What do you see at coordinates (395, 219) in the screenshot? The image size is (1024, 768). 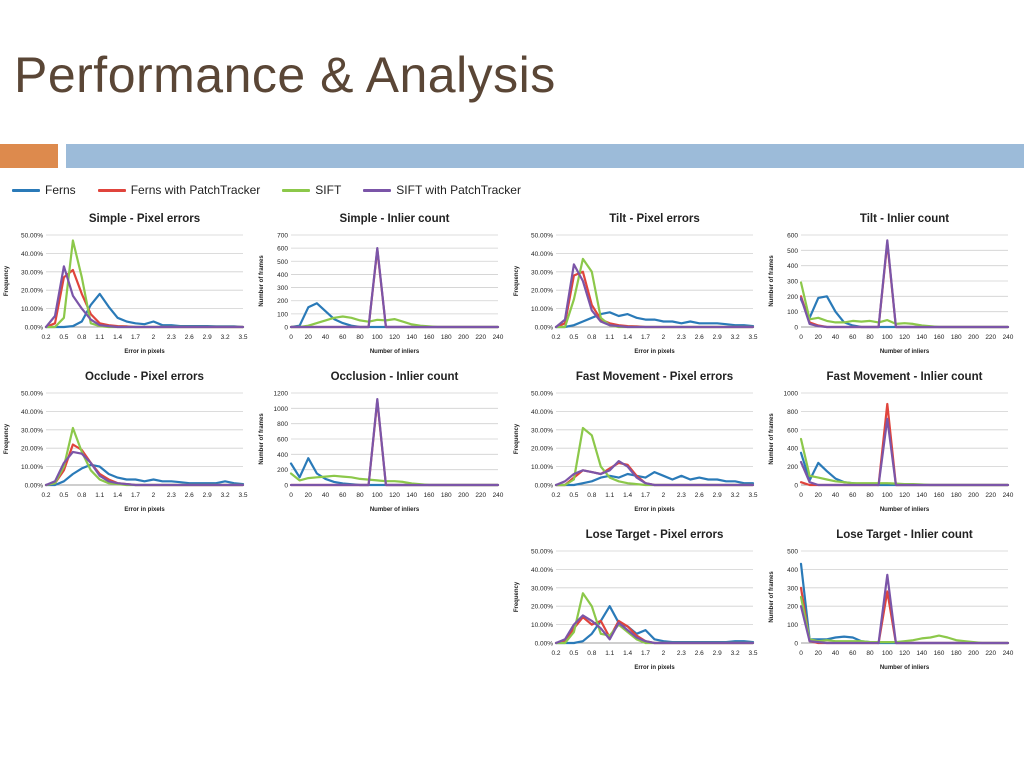 I see `chart-title: Simple - Inlier count` at bounding box center [395, 219].